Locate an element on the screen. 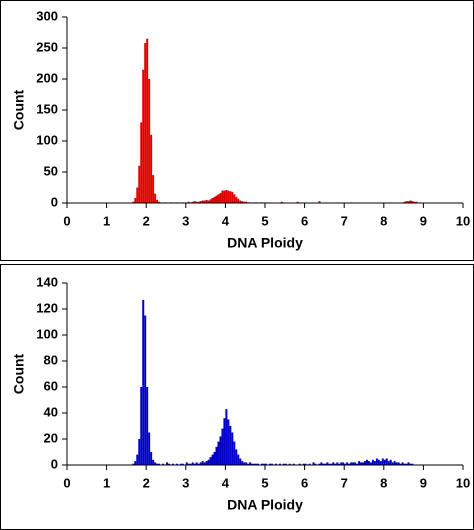 This screenshot has width=474, height=530. y-tick-label: 50 is located at coordinates (51, 170).